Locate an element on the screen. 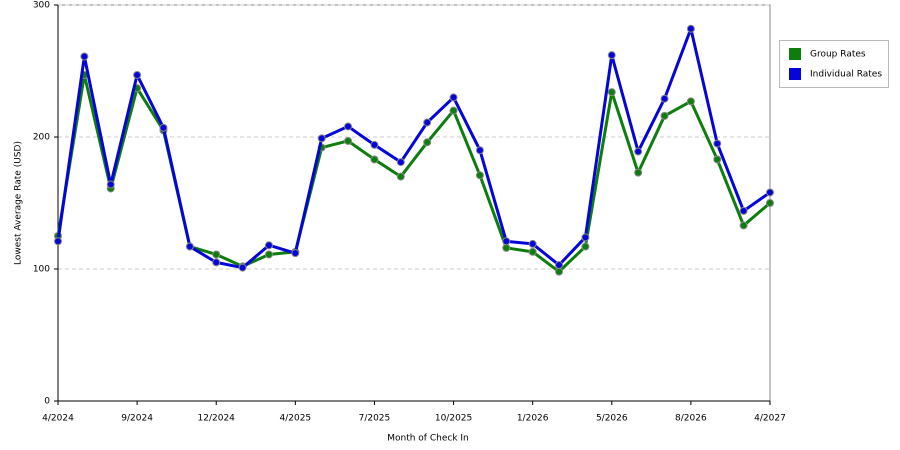  x-tick-label: 9/2024 is located at coordinates (137, 419).